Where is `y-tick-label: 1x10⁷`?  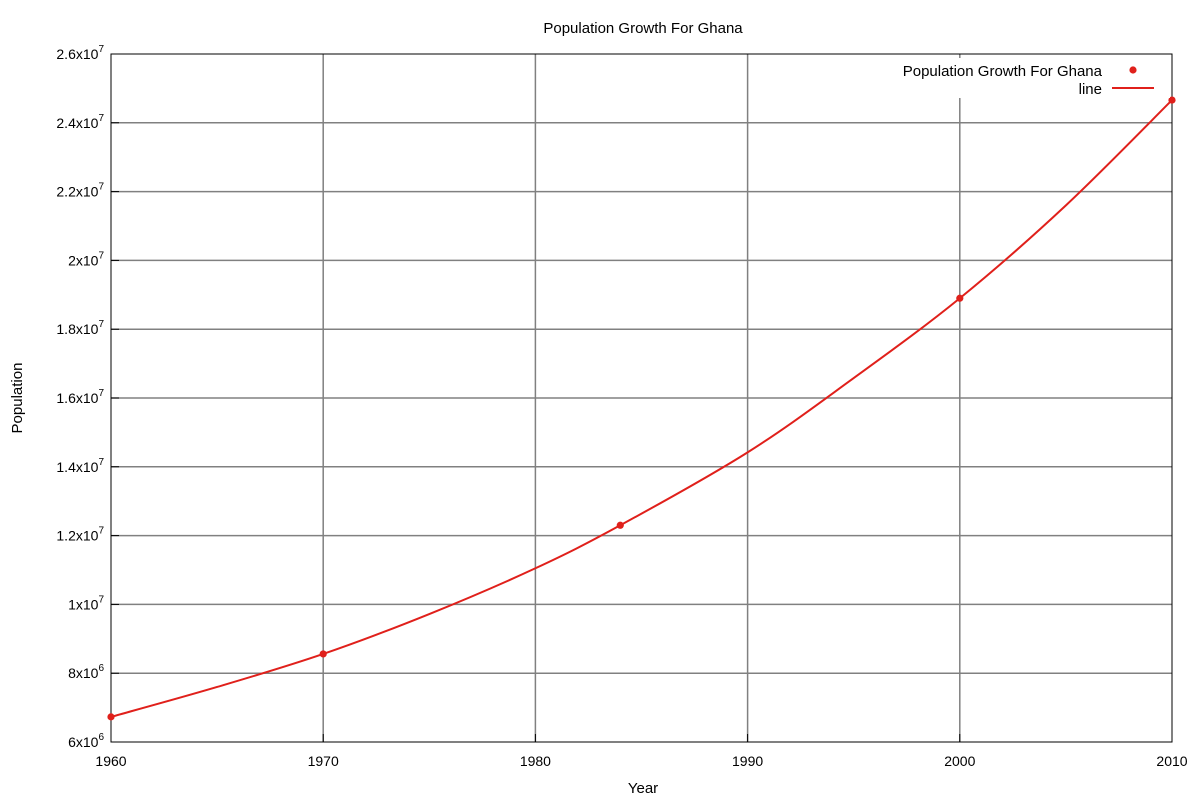
y-tick-label: 1x10⁷ is located at coordinates (86, 603).